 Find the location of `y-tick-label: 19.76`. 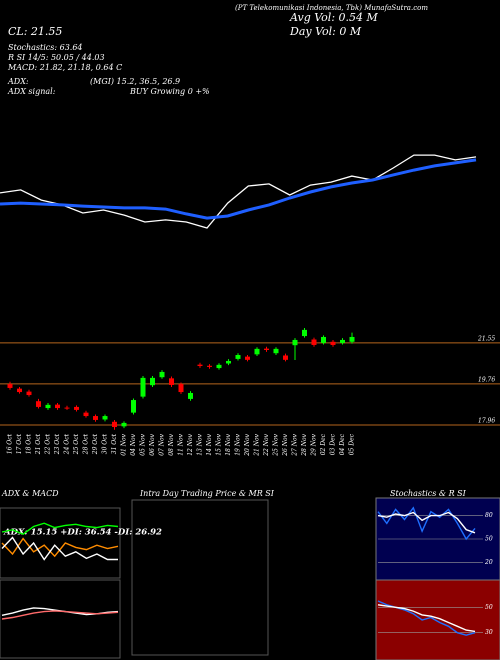

y-tick-label: 19.76 is located at coordinates (486, 379).